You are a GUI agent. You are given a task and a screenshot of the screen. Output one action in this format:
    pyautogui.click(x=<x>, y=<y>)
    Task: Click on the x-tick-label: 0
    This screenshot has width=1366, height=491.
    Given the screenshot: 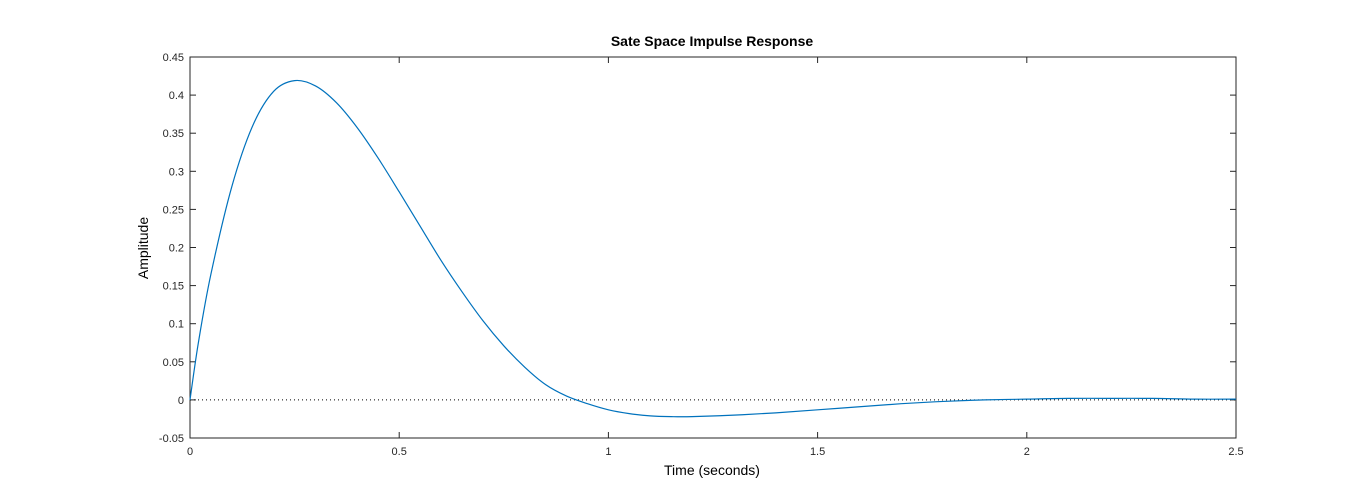 What is the action you would take?
    pyautogui.click(x=190, y=452)
    